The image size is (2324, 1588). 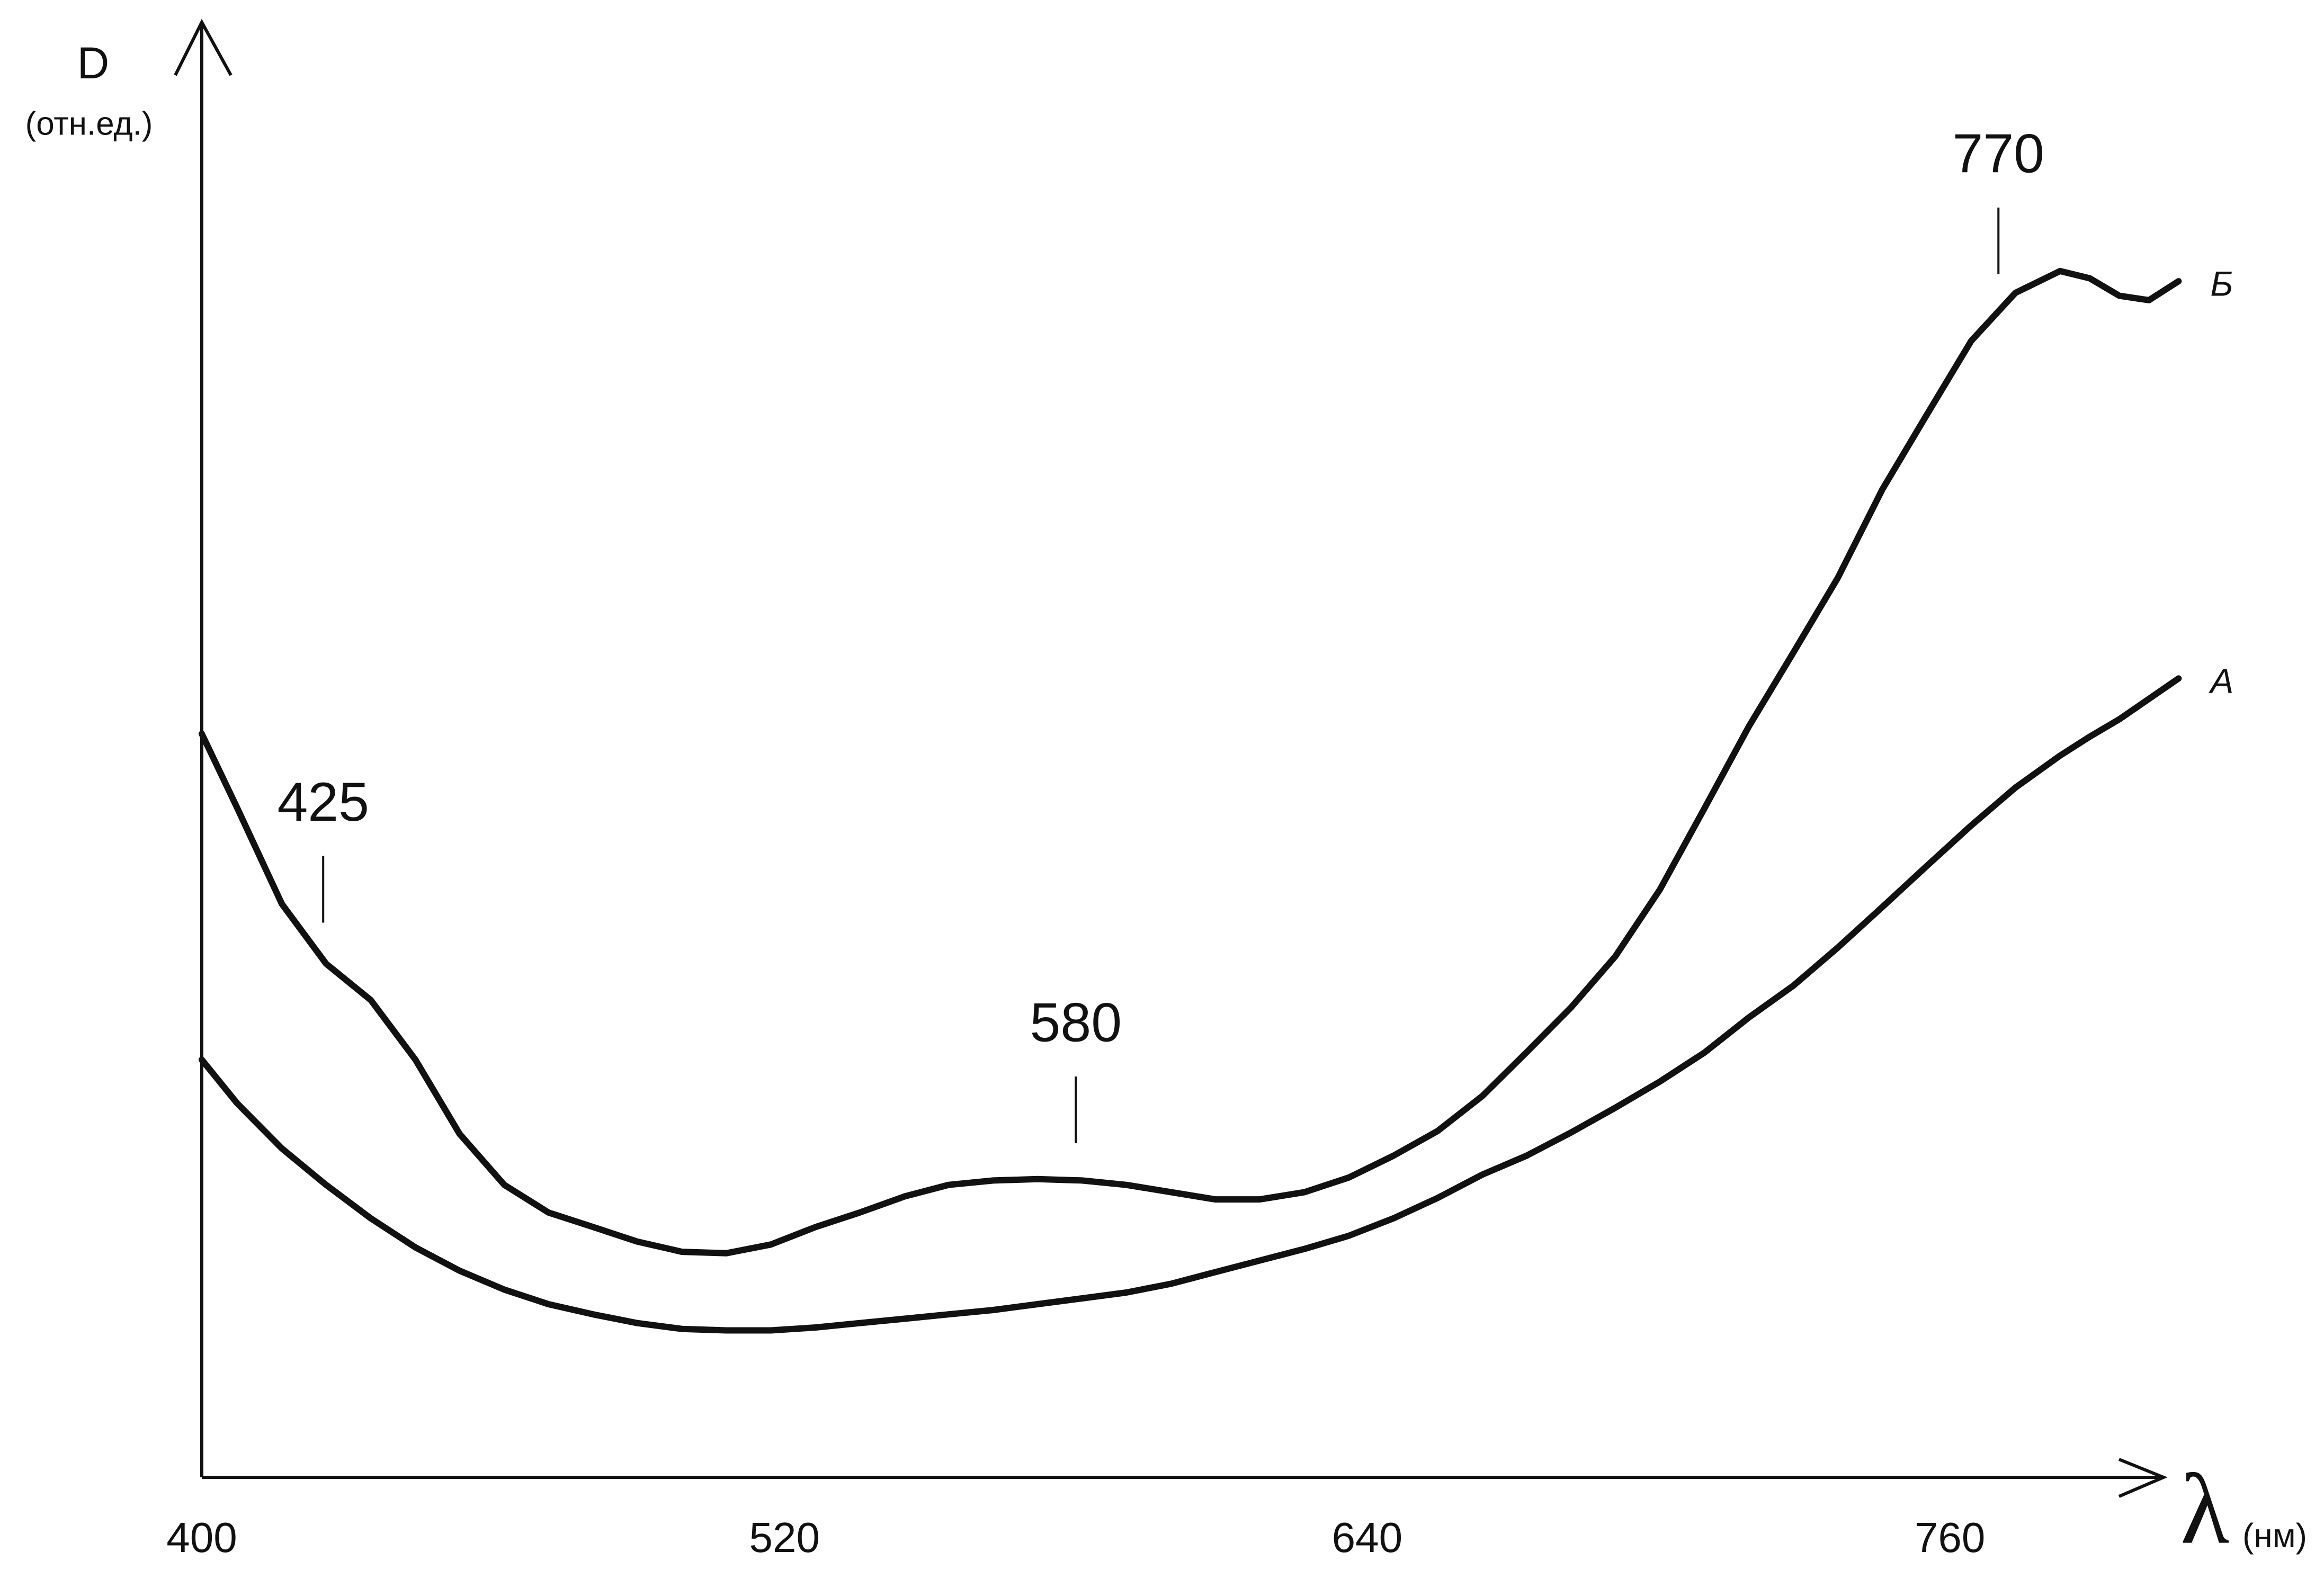 What do you see at coordinates (2274, 1536) in the screenshot?
I see `x-axis-unit: (нм)` at bounding box center [2274, 1536].